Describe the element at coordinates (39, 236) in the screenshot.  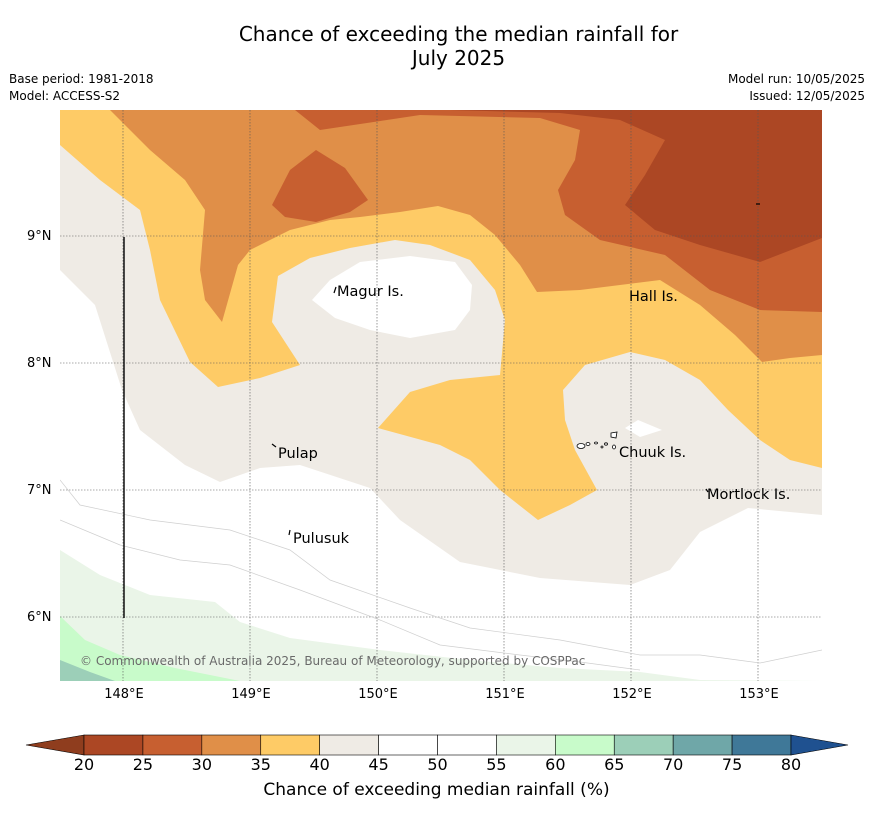
I see `lat-label-9n: 9°N` at that location.